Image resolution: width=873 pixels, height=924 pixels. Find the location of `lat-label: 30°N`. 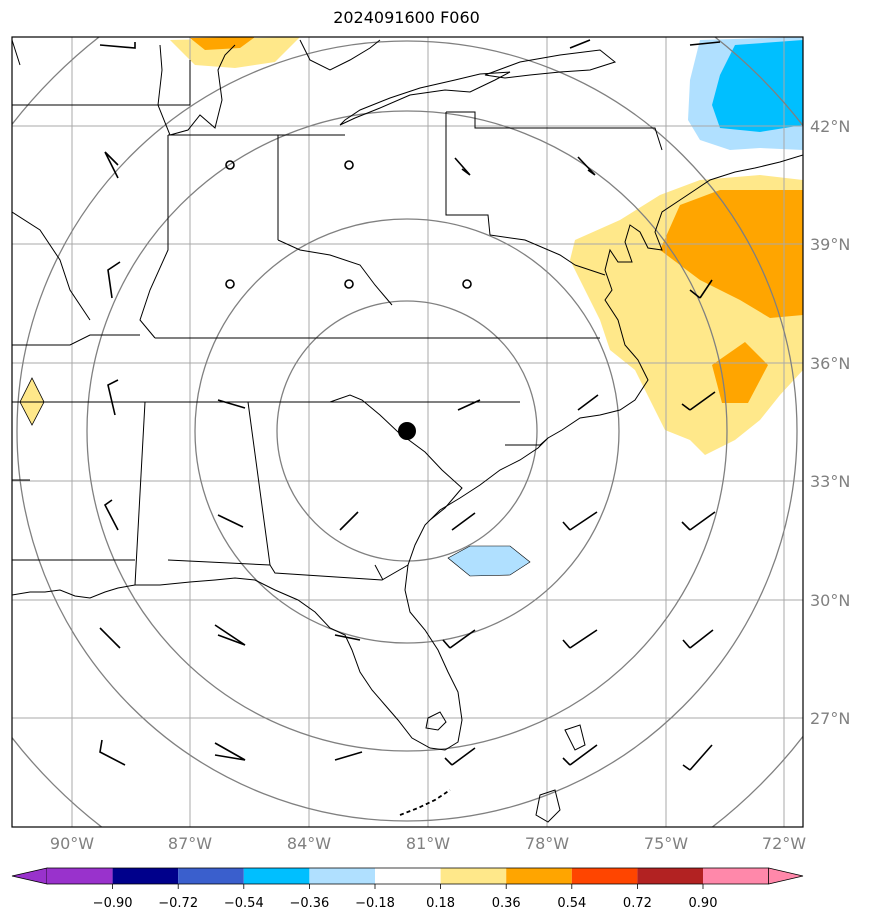

lat-label: 30°N is located at coordinates (830, 600).